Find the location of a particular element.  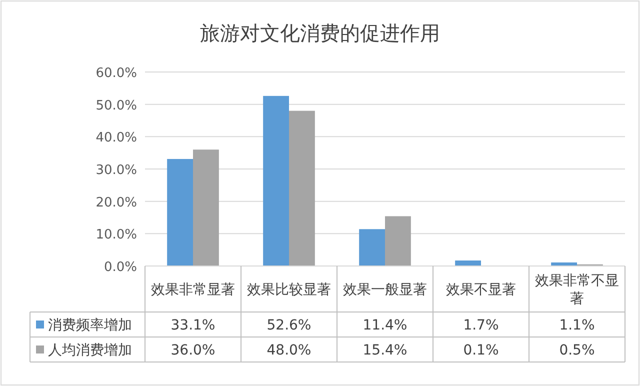

data-label: 0.1% is located at coordinates (481, 350).